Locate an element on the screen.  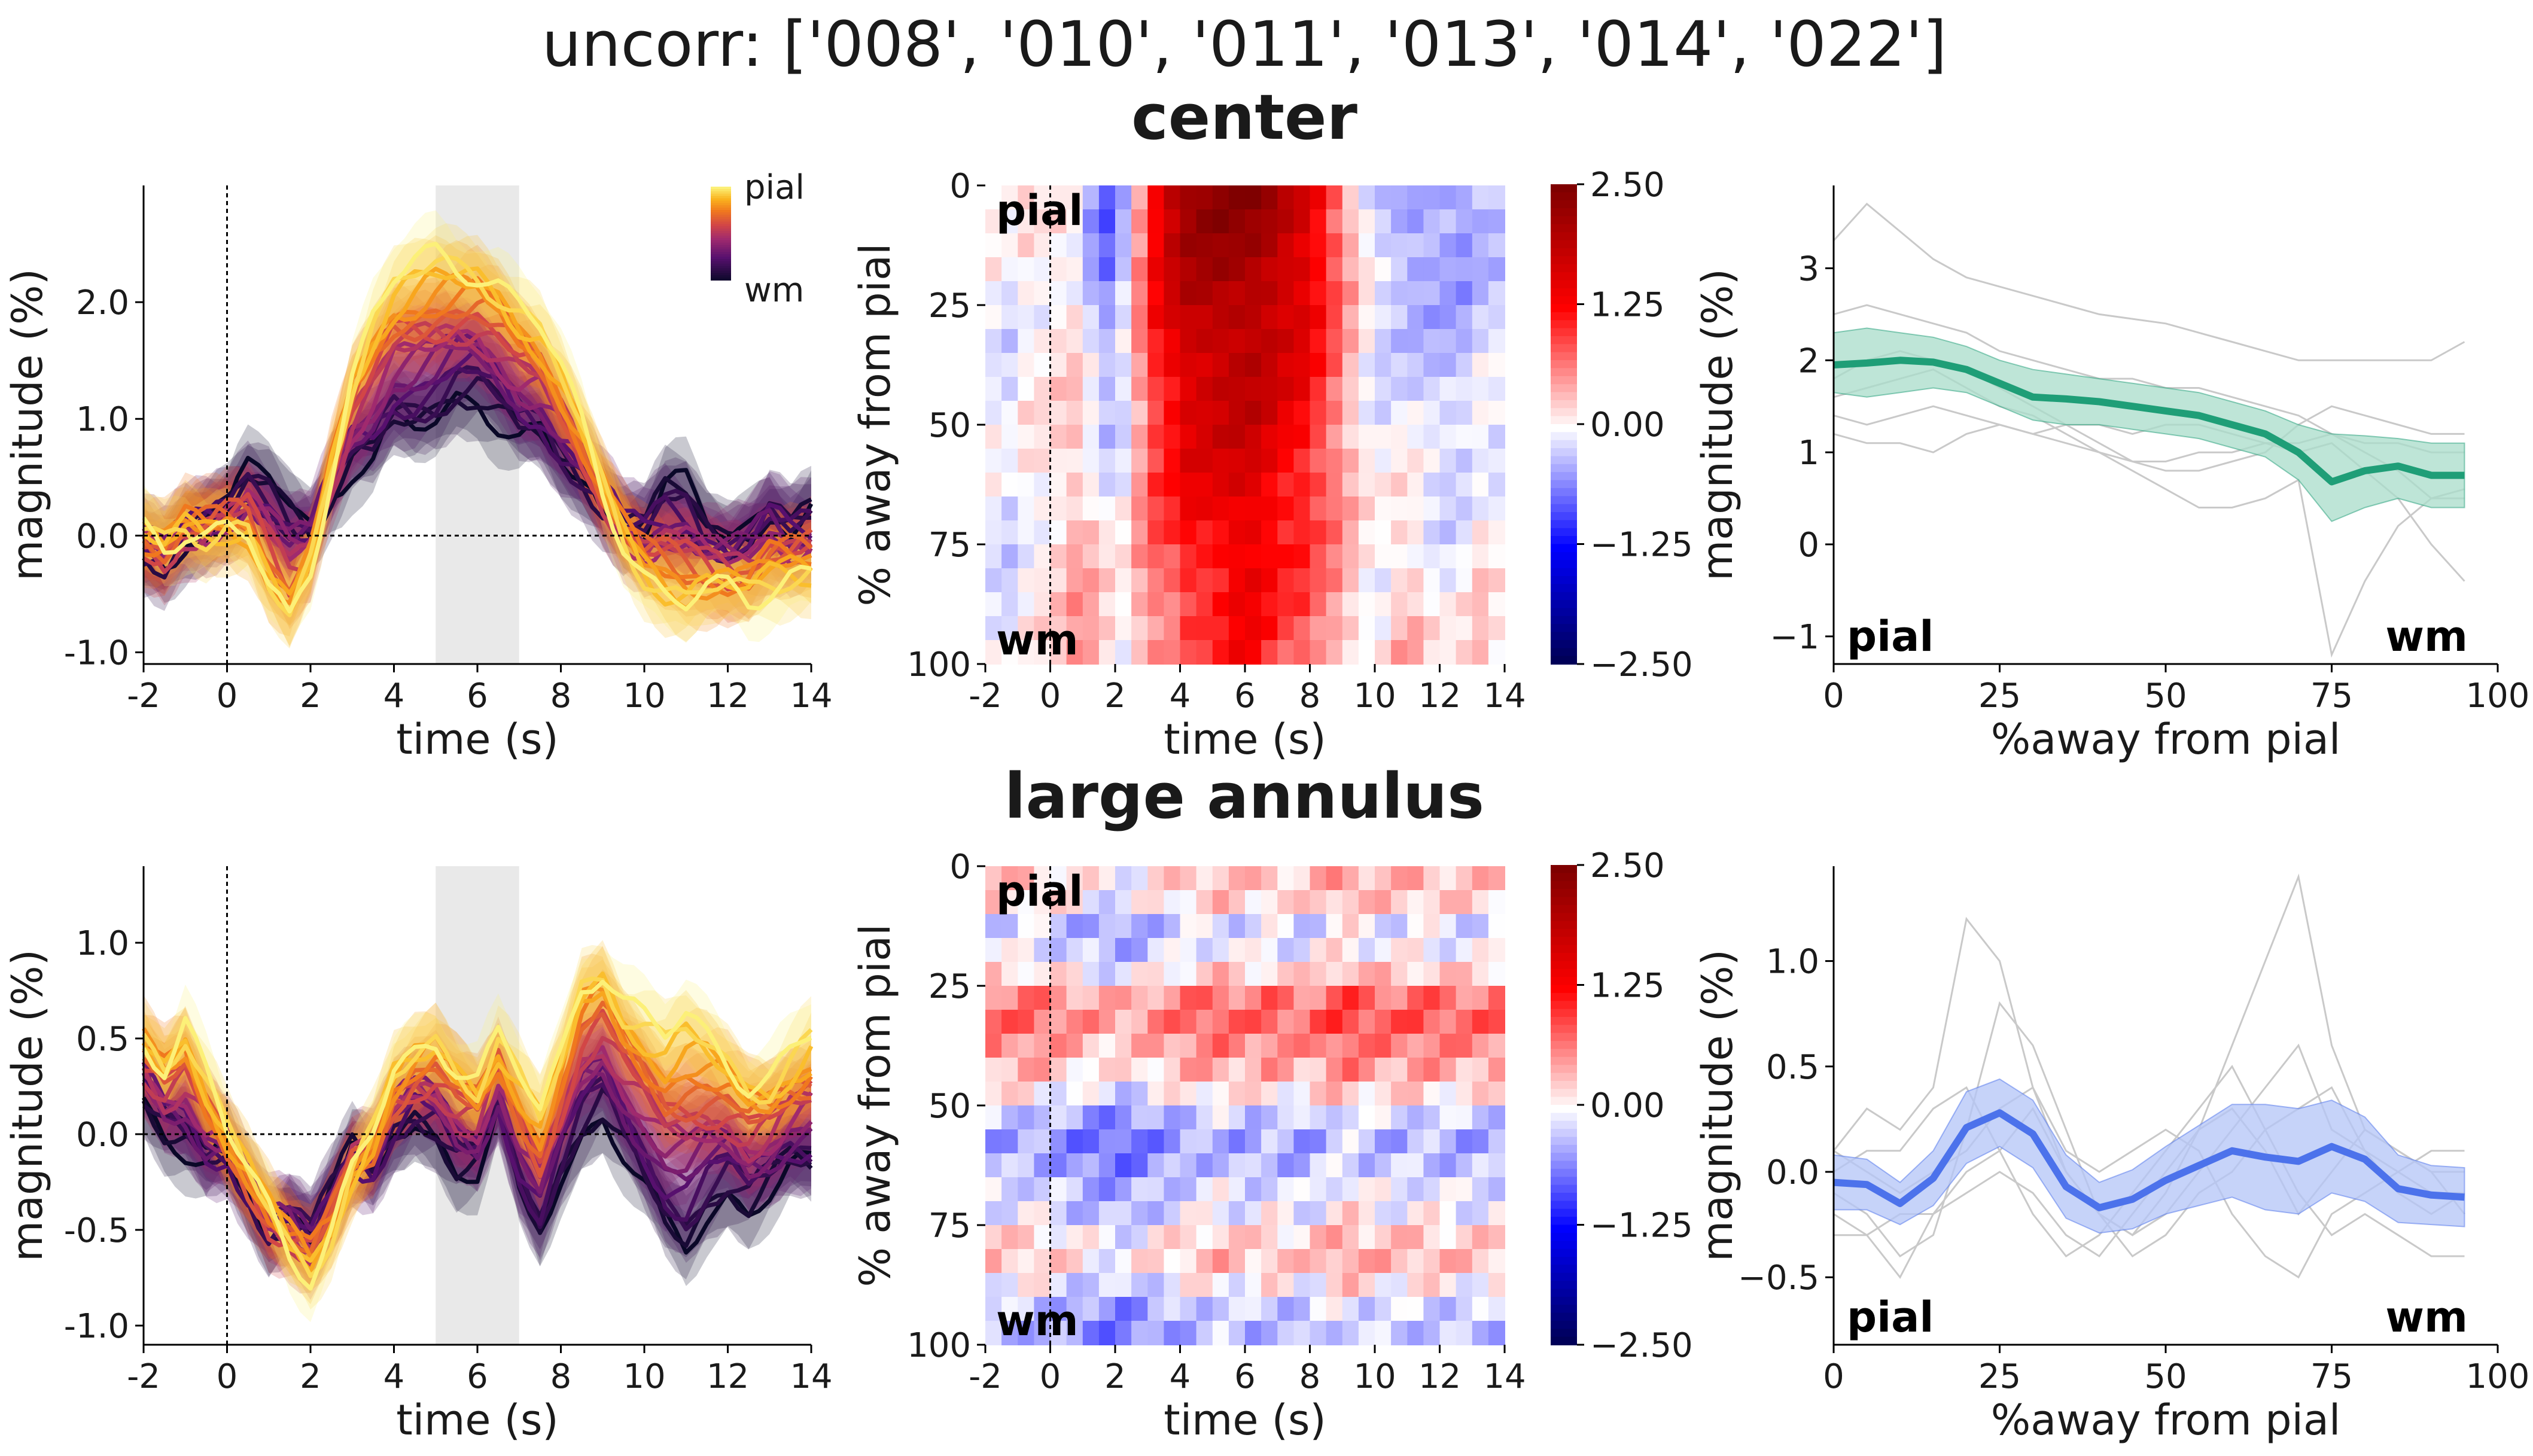
depth-series-line is located at coordinates (478, 447).